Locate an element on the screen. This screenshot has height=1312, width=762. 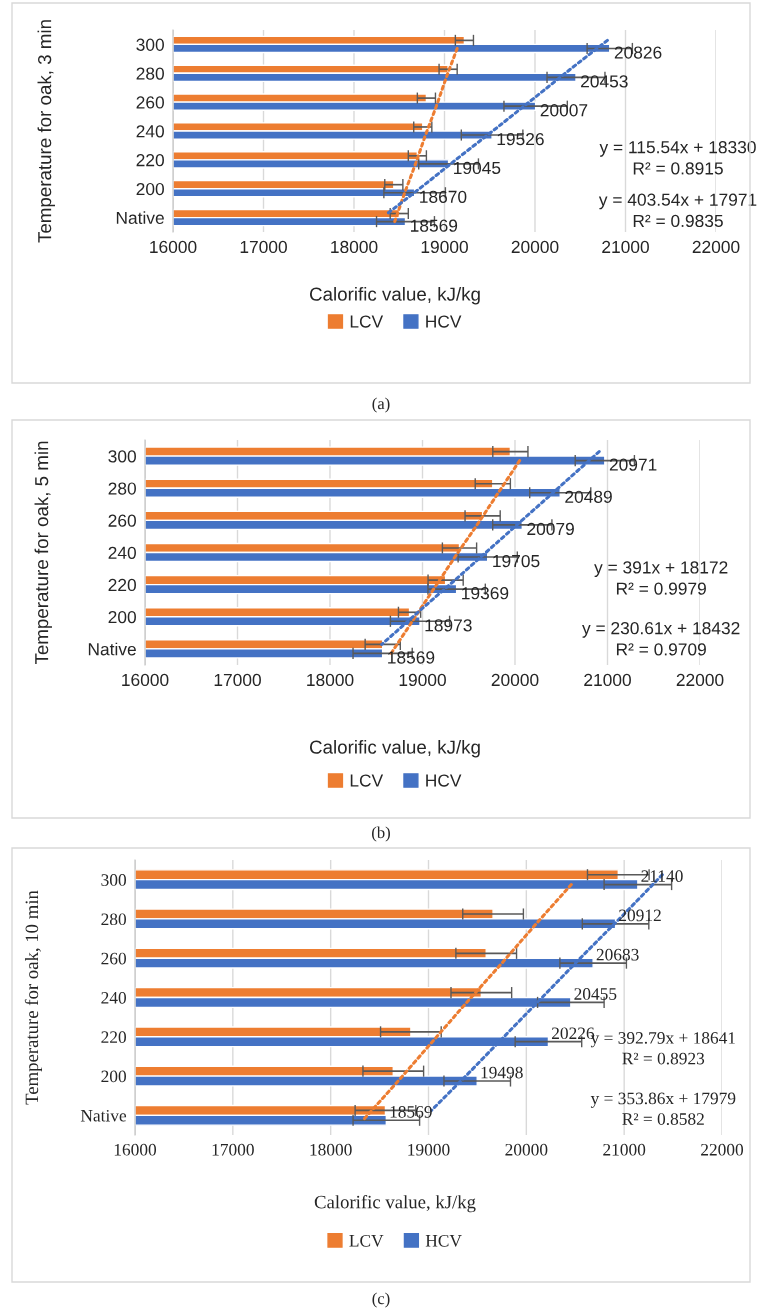
data-label: 18973 is located at coordinates (448, 625).